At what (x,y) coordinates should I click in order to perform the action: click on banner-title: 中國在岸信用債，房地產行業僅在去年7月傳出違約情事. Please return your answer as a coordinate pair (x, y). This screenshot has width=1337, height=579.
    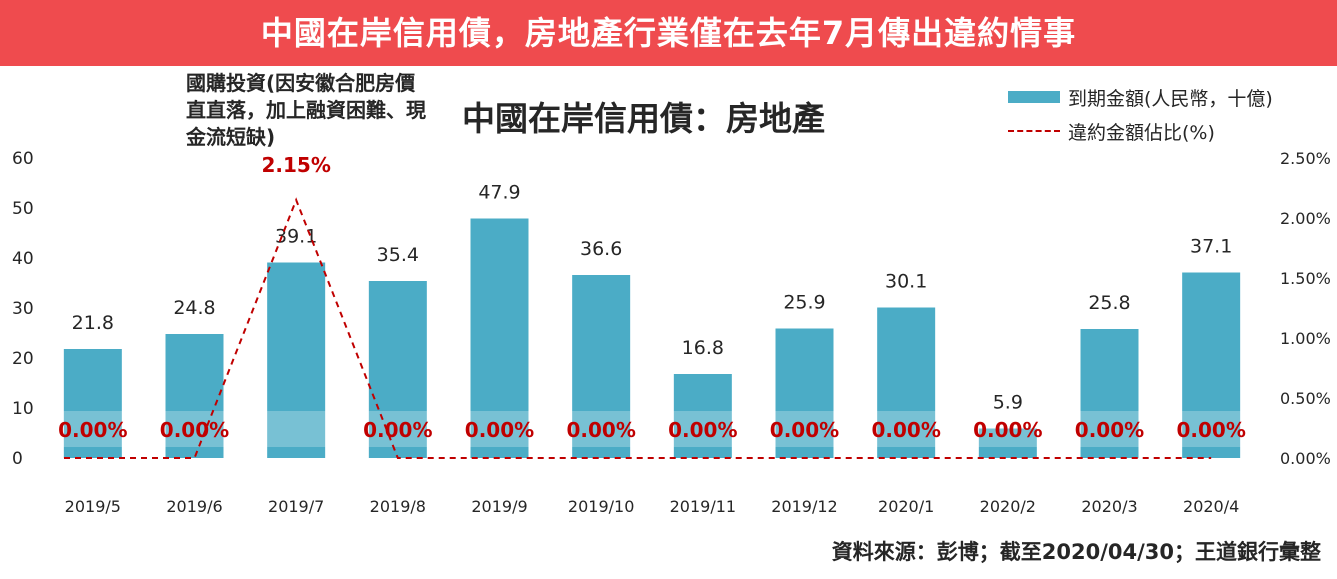
    Looking at the image, I should click on (668, 33).